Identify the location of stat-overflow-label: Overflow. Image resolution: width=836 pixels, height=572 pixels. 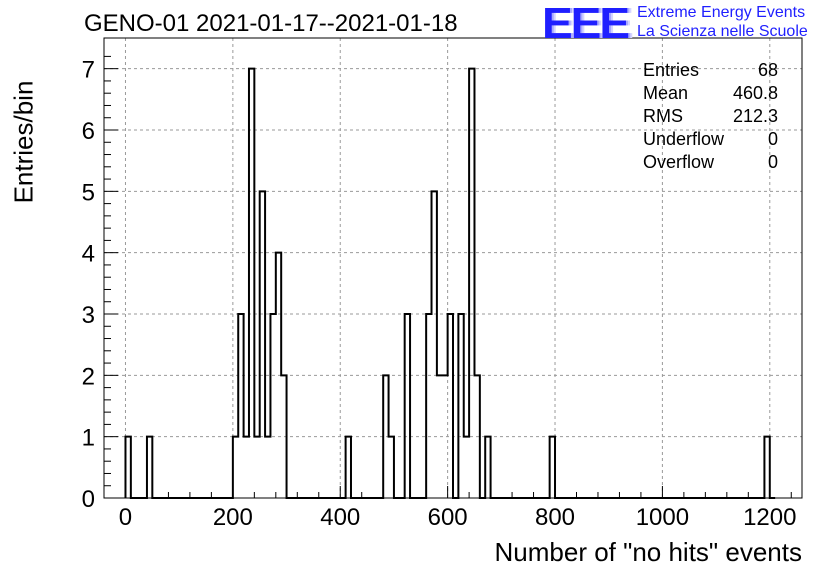
(679, 162).